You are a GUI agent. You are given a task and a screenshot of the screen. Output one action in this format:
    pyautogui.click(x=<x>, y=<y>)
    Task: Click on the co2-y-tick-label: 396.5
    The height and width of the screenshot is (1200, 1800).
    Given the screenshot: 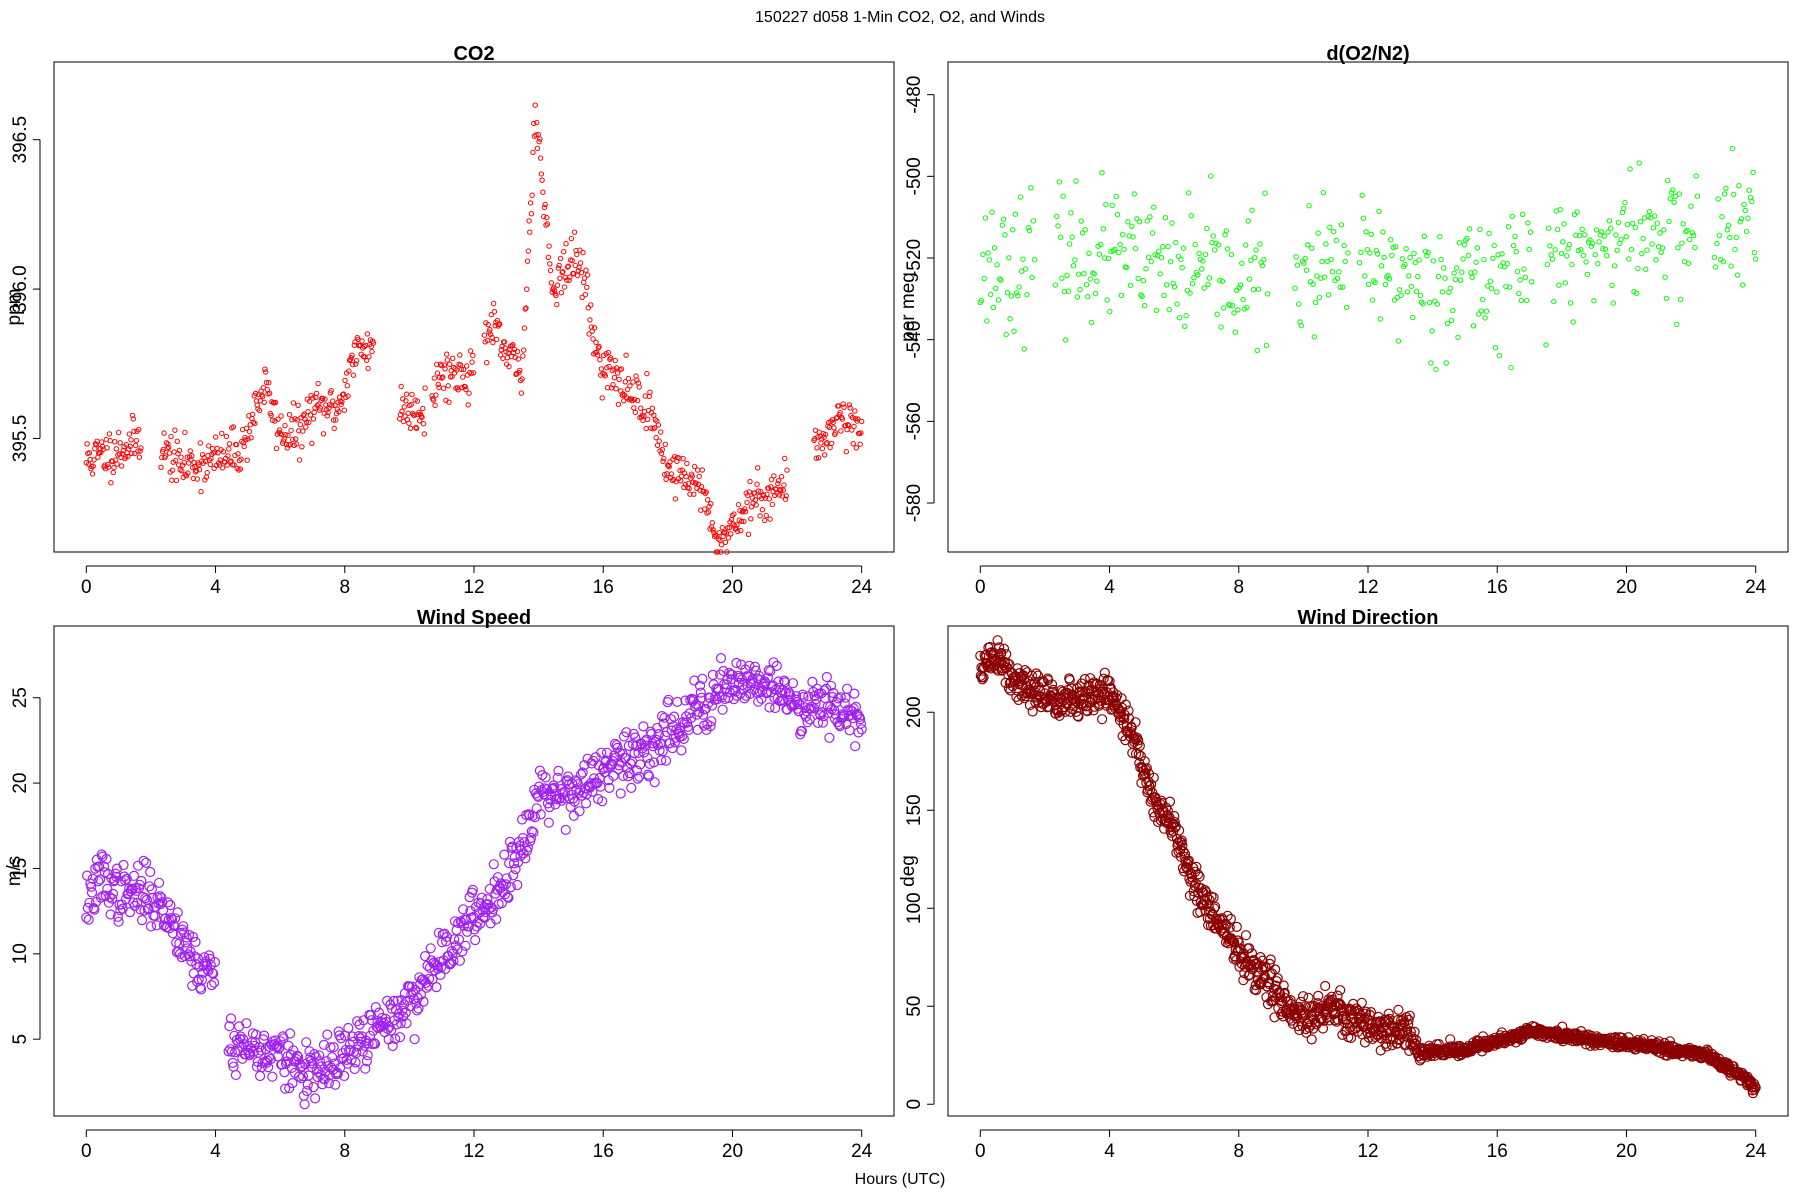 What is the action you would take?
    pyautogui.click(x=20, y=140)
    